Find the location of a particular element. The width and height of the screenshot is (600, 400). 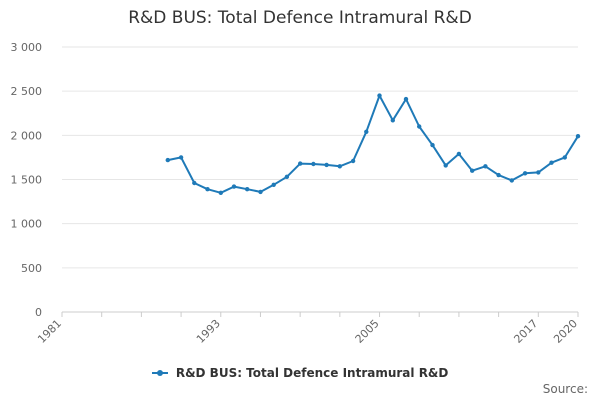

y-axis-ticks: 0 500 1 000 1 500 2 000 2 500 3 000 is located at coordinates (27, 180).